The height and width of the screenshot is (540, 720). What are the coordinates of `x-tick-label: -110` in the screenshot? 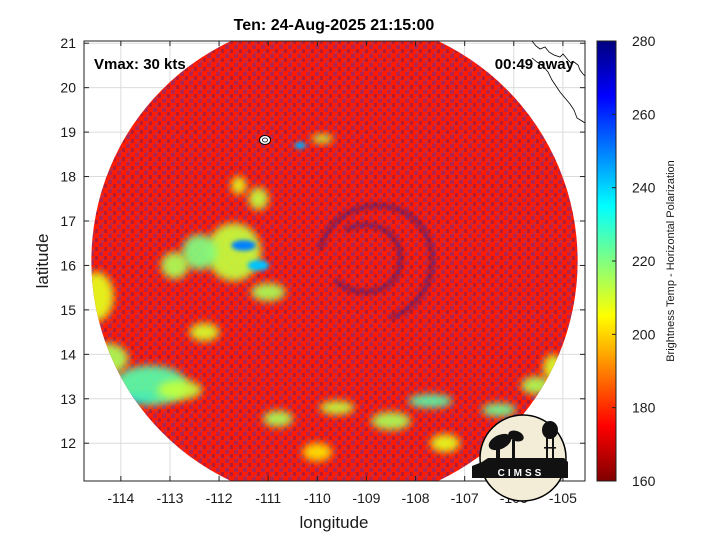 It's located at (317, 498).